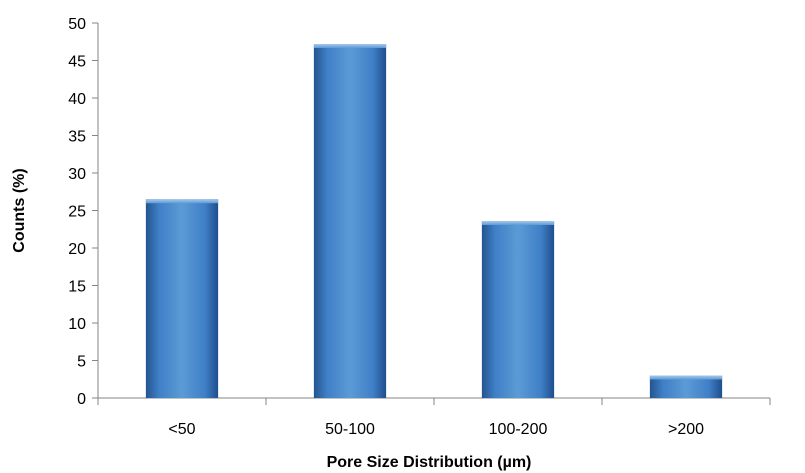 This screenshot has height=473, width=805. What do you see at coordinates (77, 249) in the screenshot?
I see `y-tick-label: 20` at bounding box center [77, 249].